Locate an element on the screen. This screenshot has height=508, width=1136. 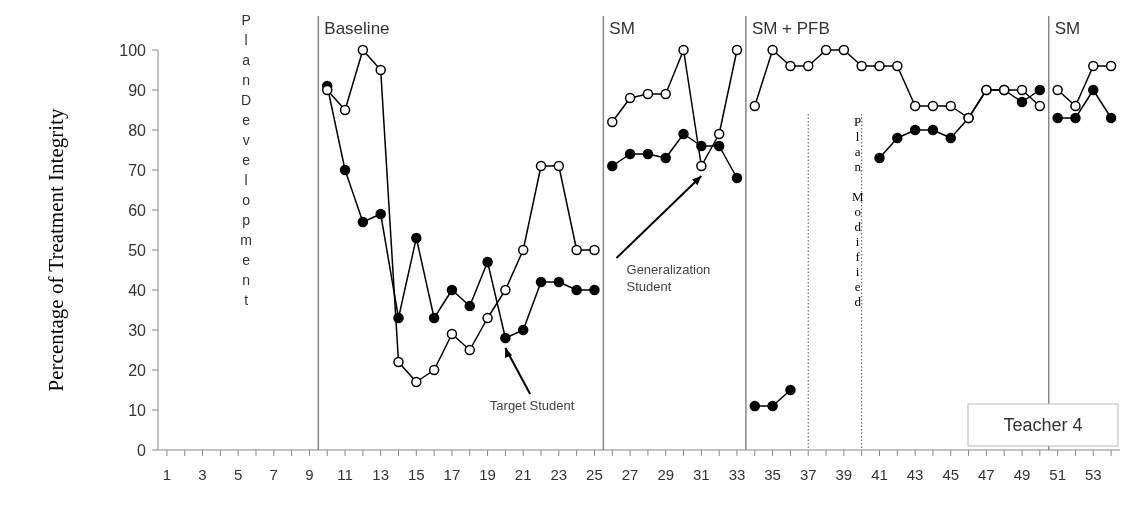
x-tick-label: 51 is located at coordinates (1057, 474).